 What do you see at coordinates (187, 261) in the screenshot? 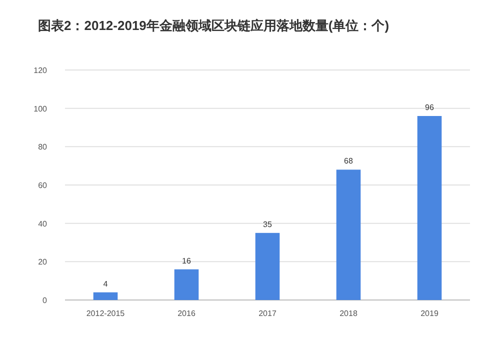
I see `data-label: 16` at bounding box center [187, 261].